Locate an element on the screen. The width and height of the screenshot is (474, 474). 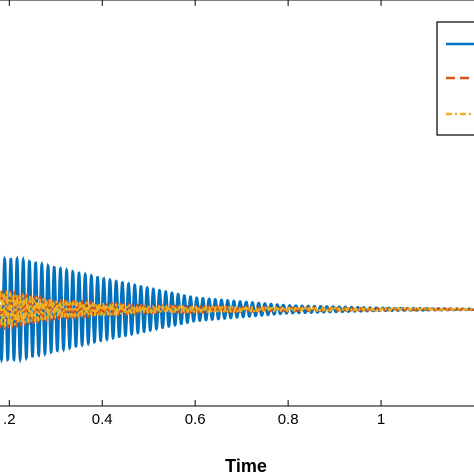
x-tick-label-2: 0.6 is located at coordinates (195, 419).